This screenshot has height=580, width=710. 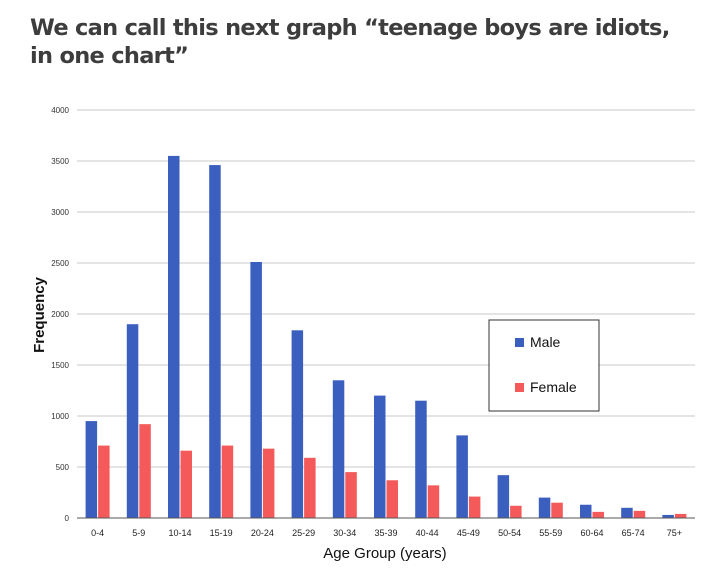 I want to click on x-tick-label: 5-9, so click(x=138, y=533).